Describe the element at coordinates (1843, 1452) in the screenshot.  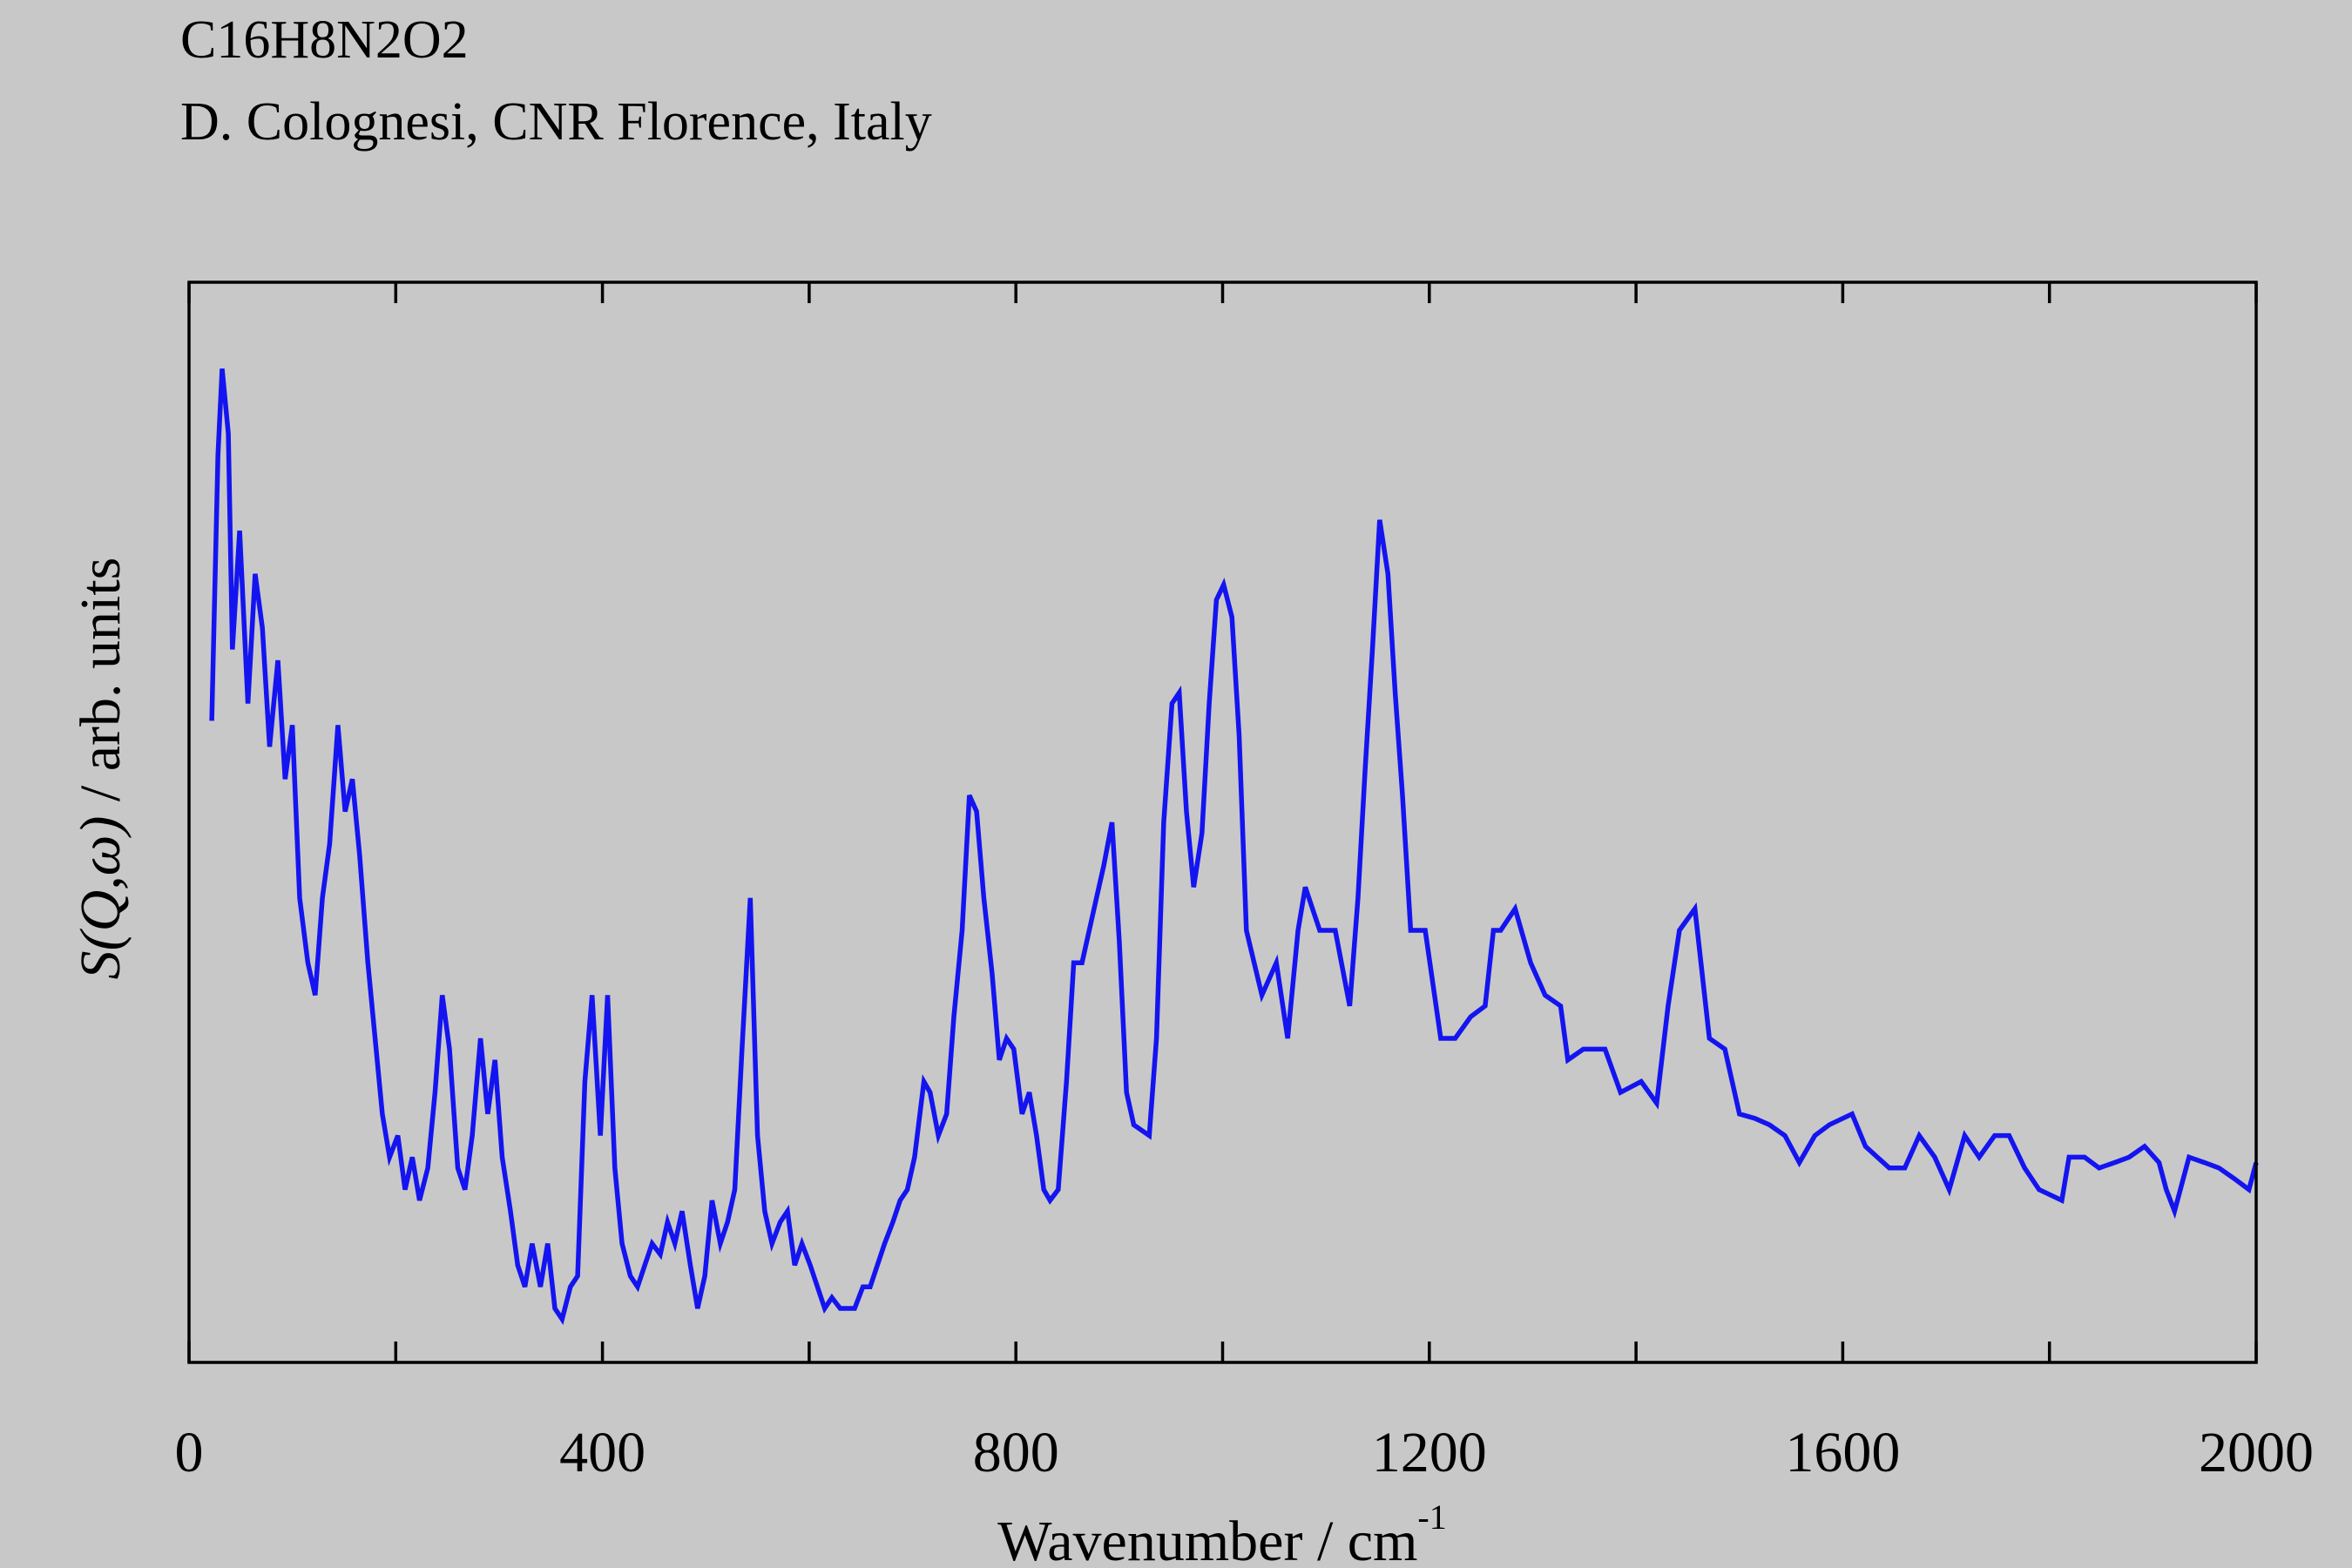
I see `x-tick-label: 1600` at that location.